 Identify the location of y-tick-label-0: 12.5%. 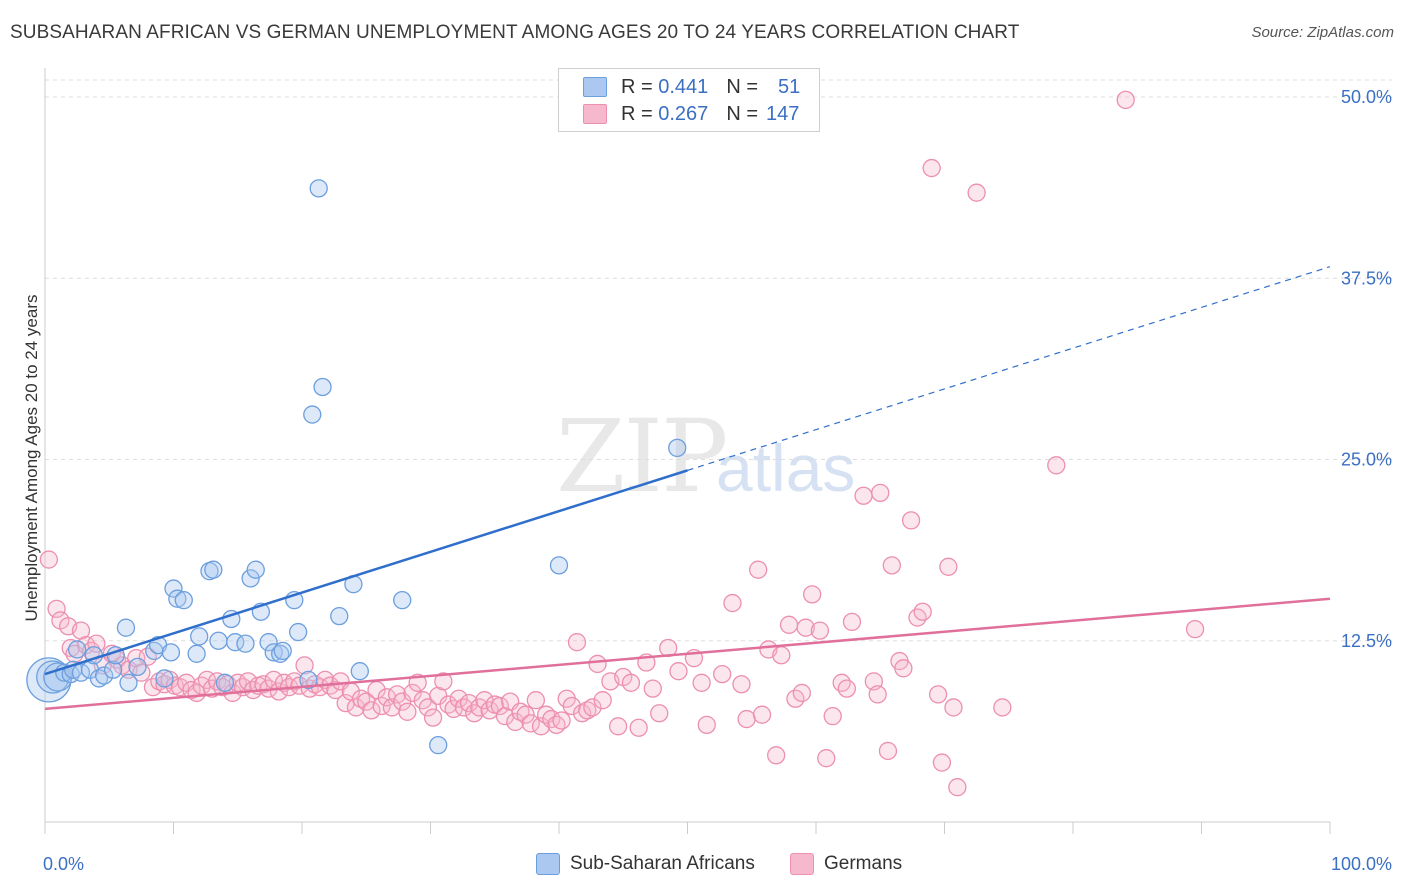
(1366, 641).